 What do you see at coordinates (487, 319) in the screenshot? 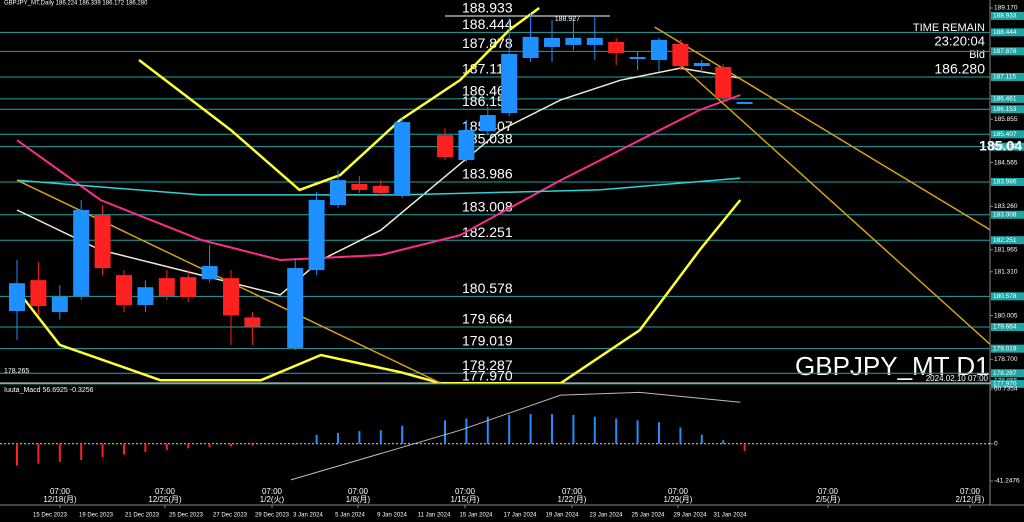
I see `level-label: 179.664` at bounding box center [487, 319].